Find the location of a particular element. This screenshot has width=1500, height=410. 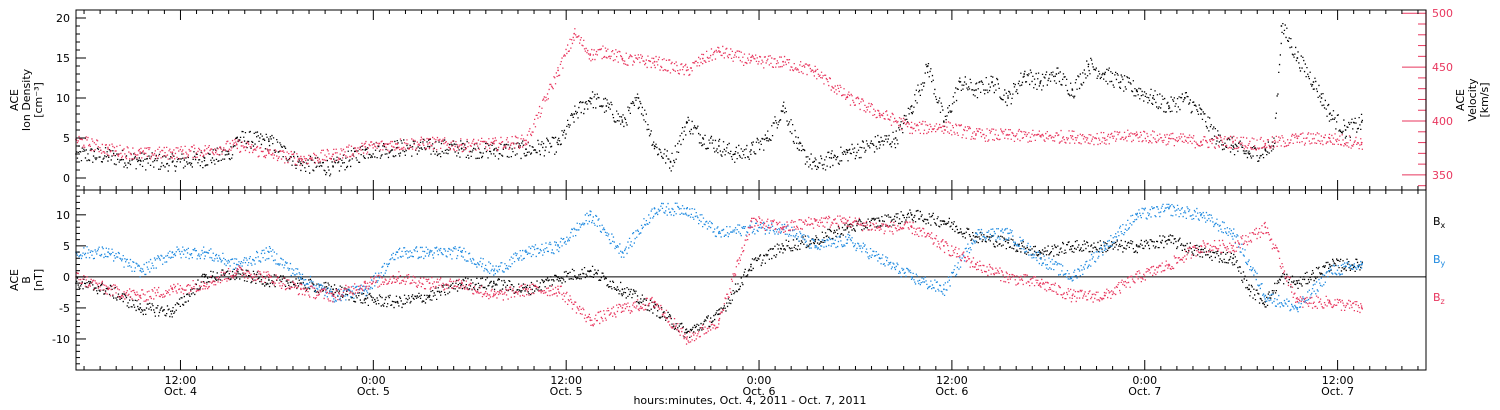

velocity-axis-label-3: [km/s] is located at coordinates (1484, 99).